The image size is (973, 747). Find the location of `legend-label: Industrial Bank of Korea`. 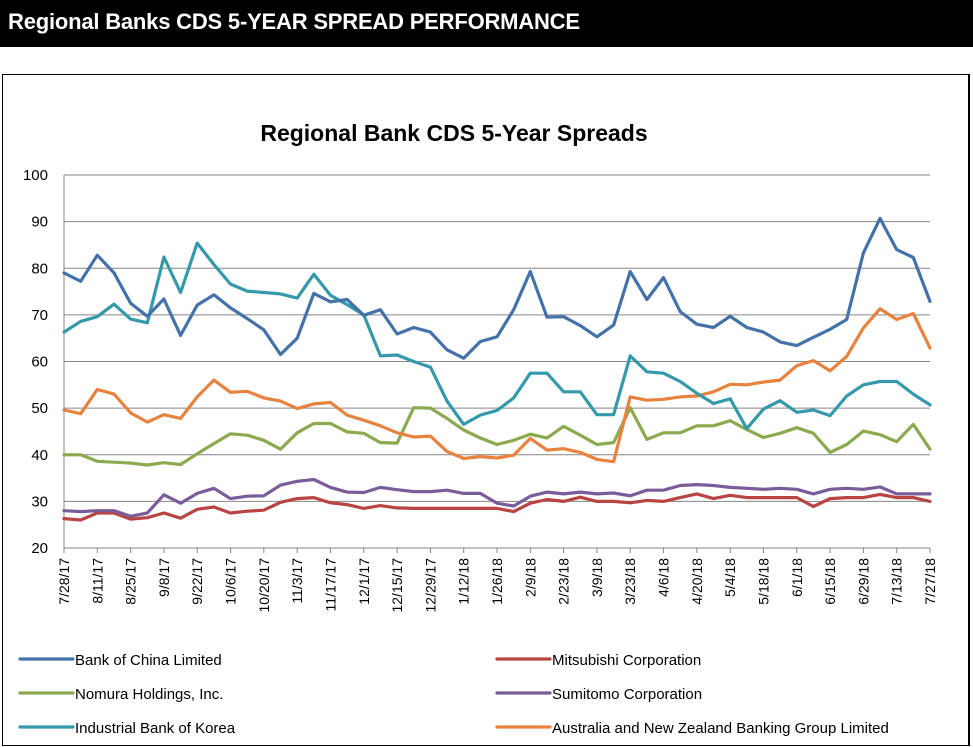

legend-label: Industrial Bank of Korea is located at coordinates (155, 728).